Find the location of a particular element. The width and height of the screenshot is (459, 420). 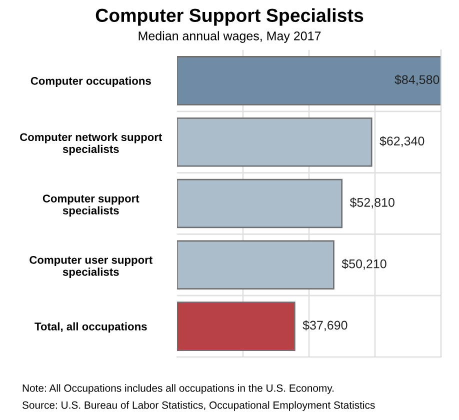

data-label: $50,210 is located at coordinates (364, 264).